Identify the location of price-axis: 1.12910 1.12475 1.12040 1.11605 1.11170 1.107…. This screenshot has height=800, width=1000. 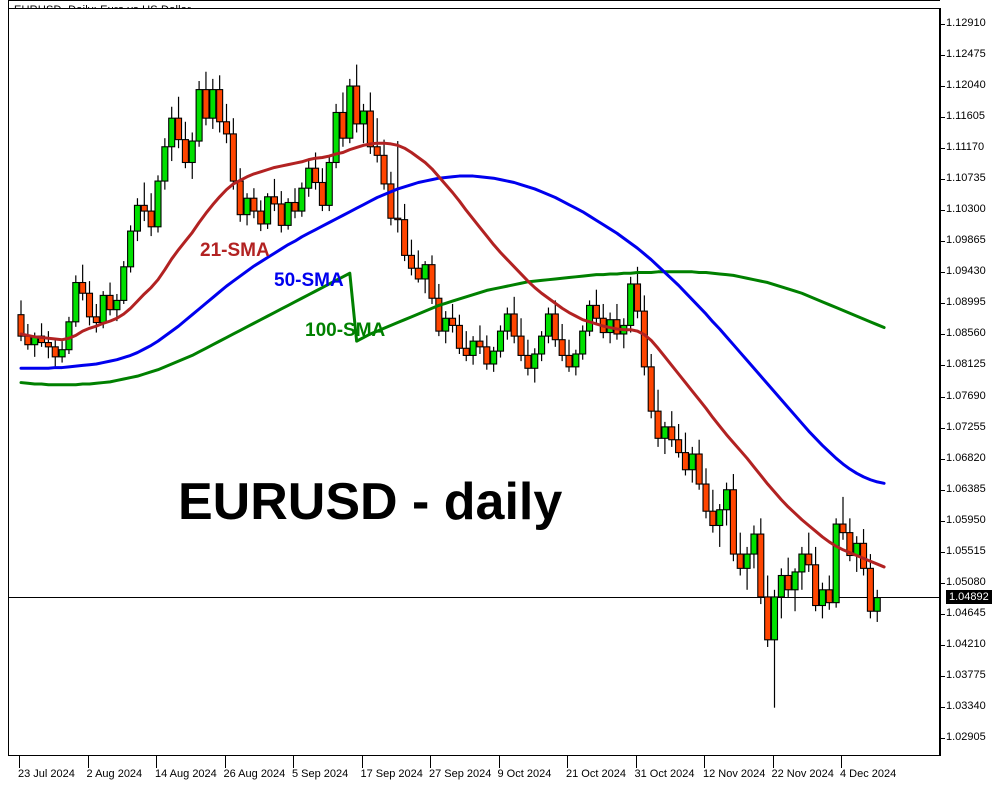
(970, 385).